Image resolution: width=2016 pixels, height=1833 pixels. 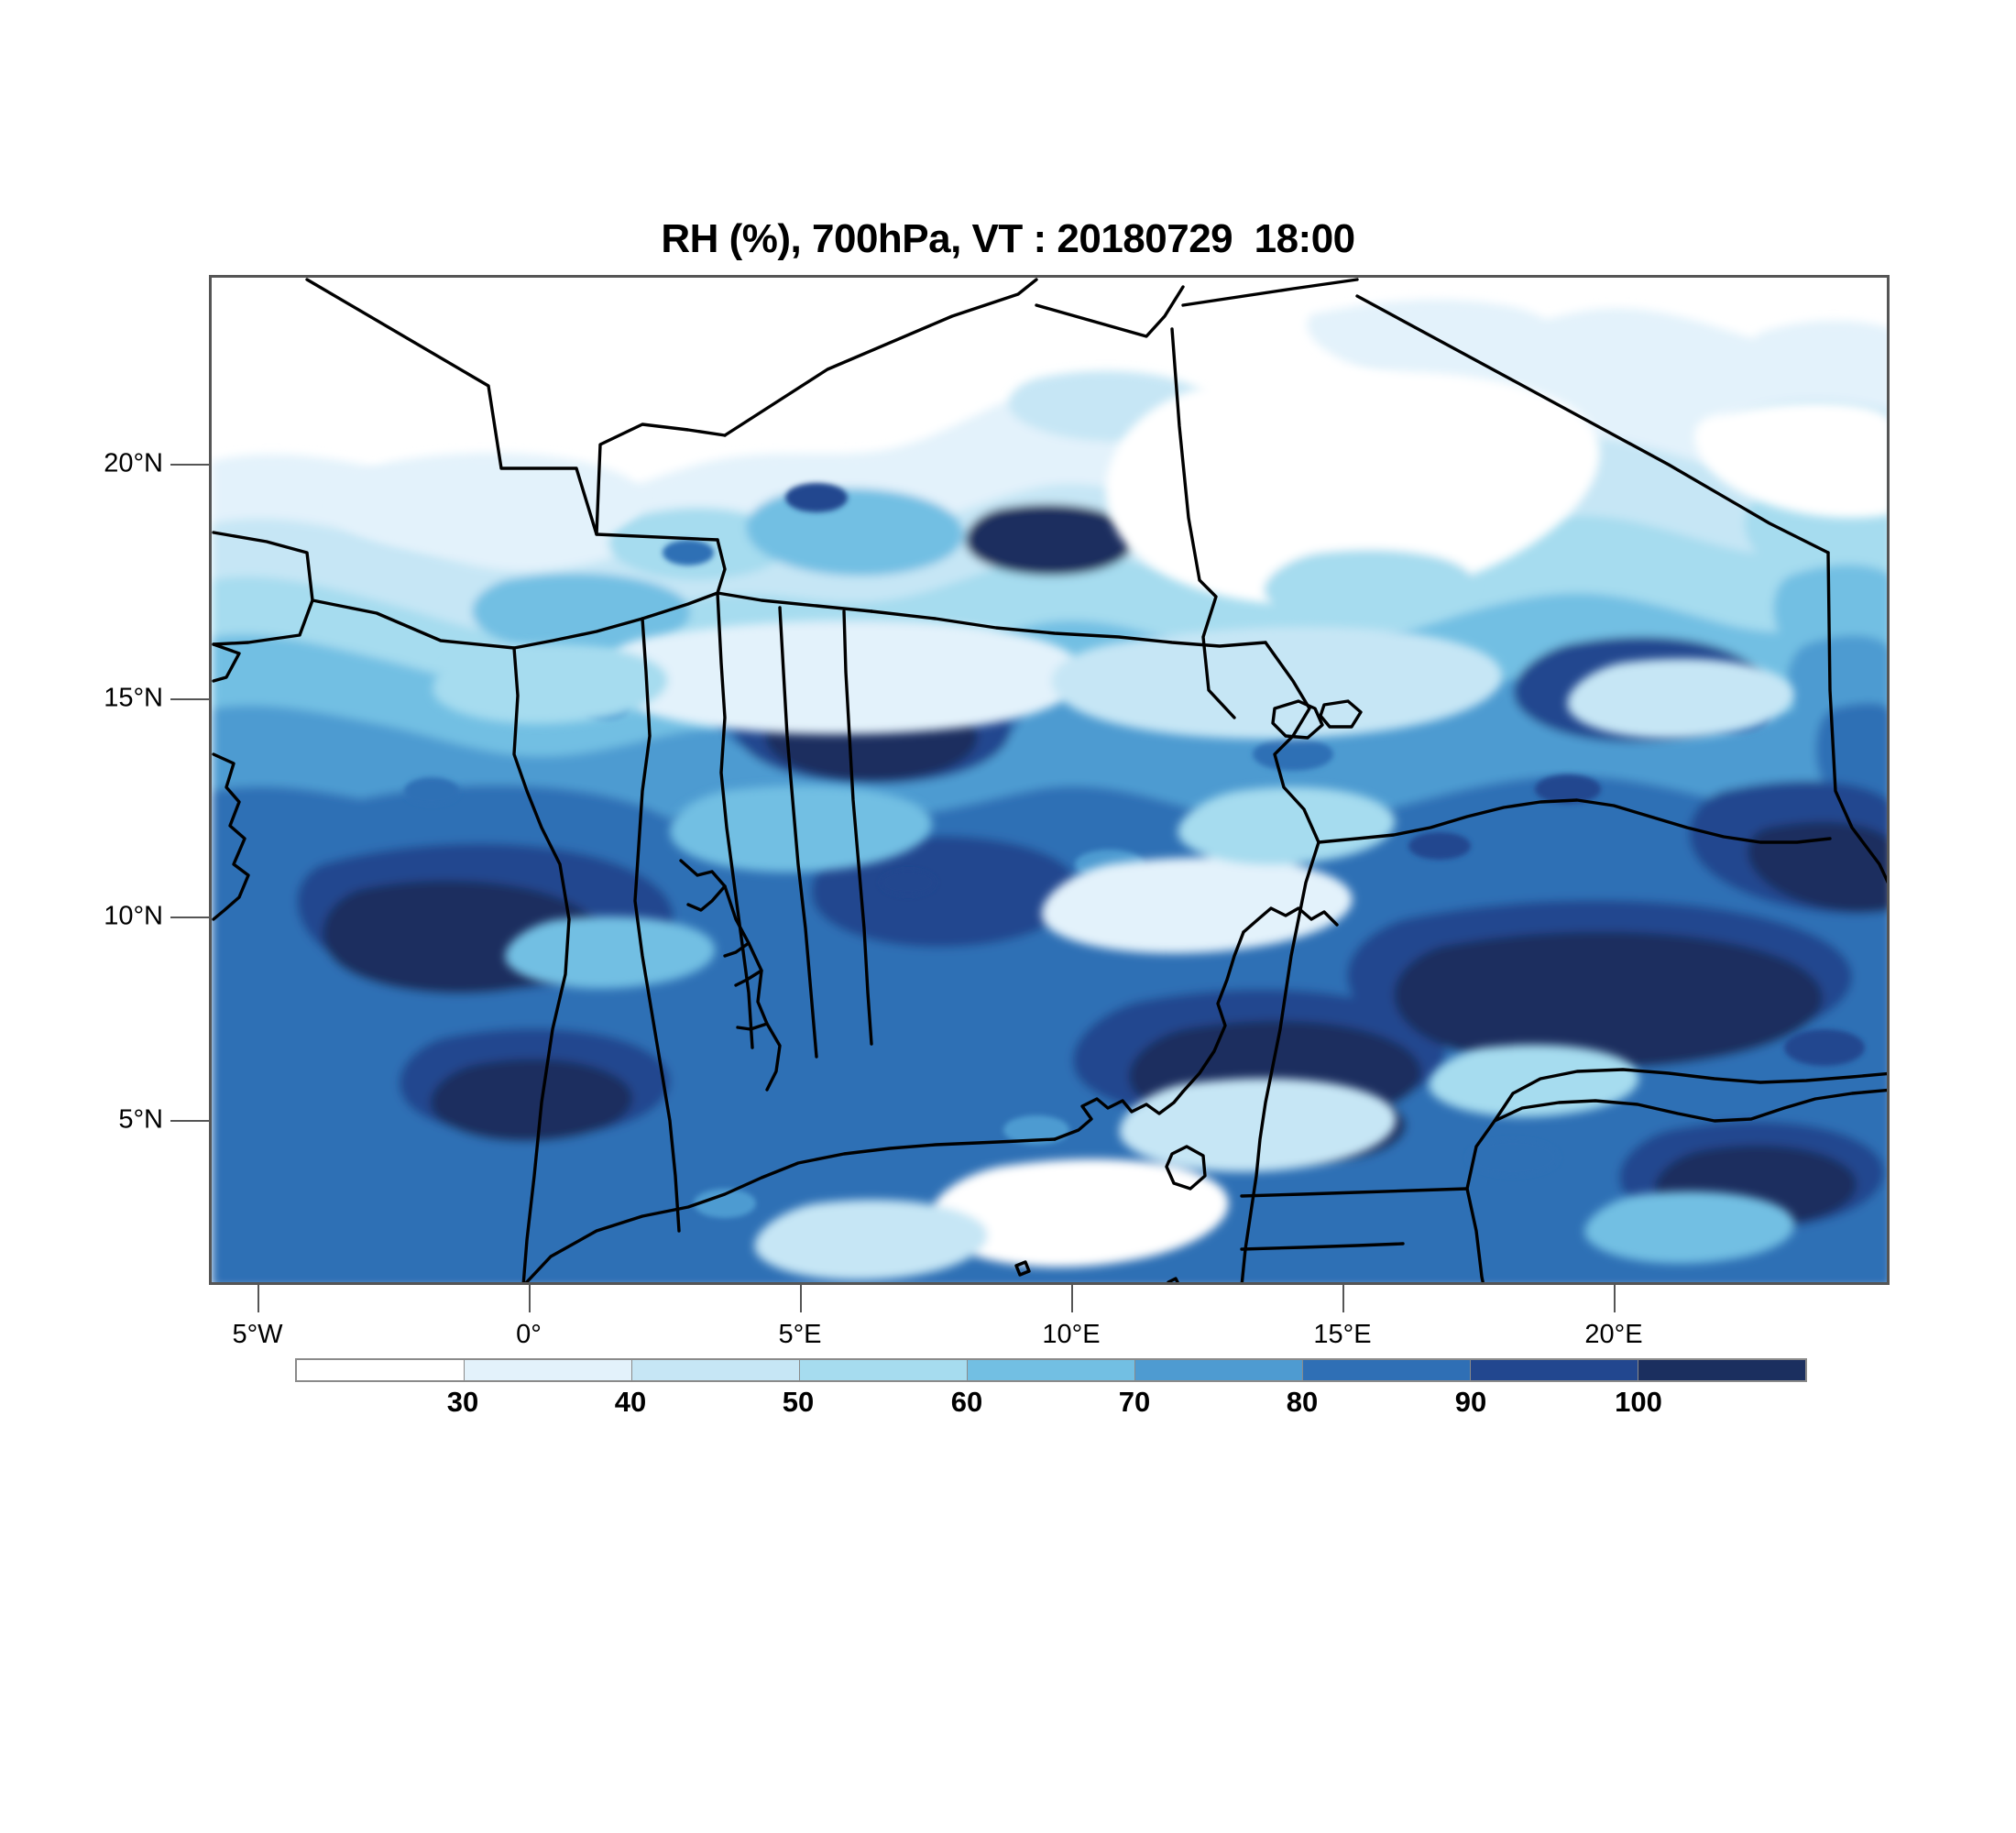 I want to click on colorbar-tick-90: 90, so click(x=1470, y=1402).